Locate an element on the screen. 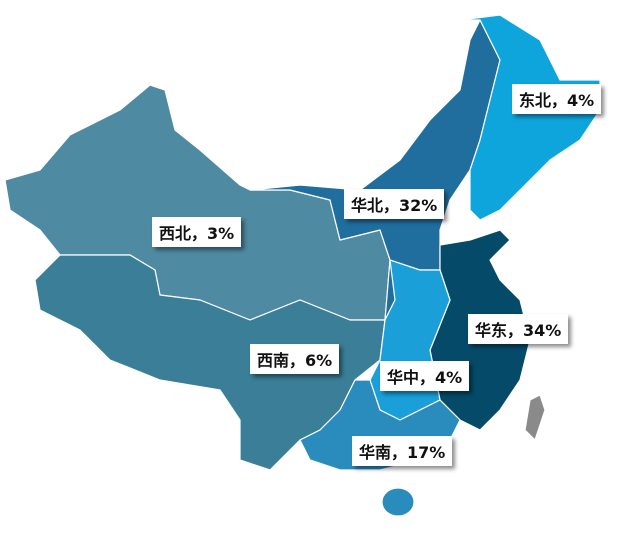  region-label: 华中，4% is located at coordinates (425, 376).